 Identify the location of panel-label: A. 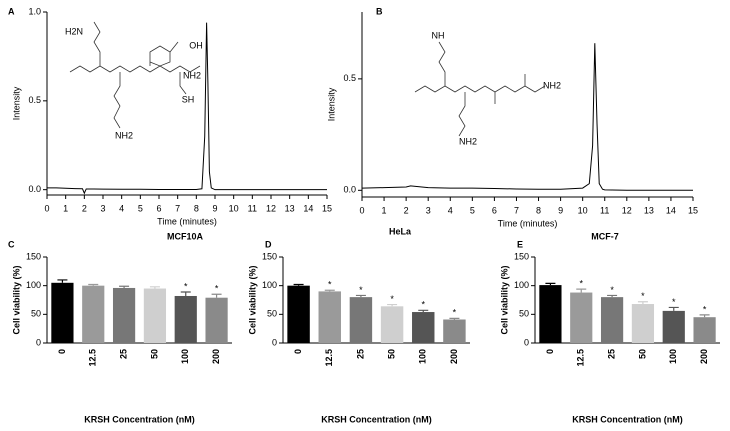
(11, 11).